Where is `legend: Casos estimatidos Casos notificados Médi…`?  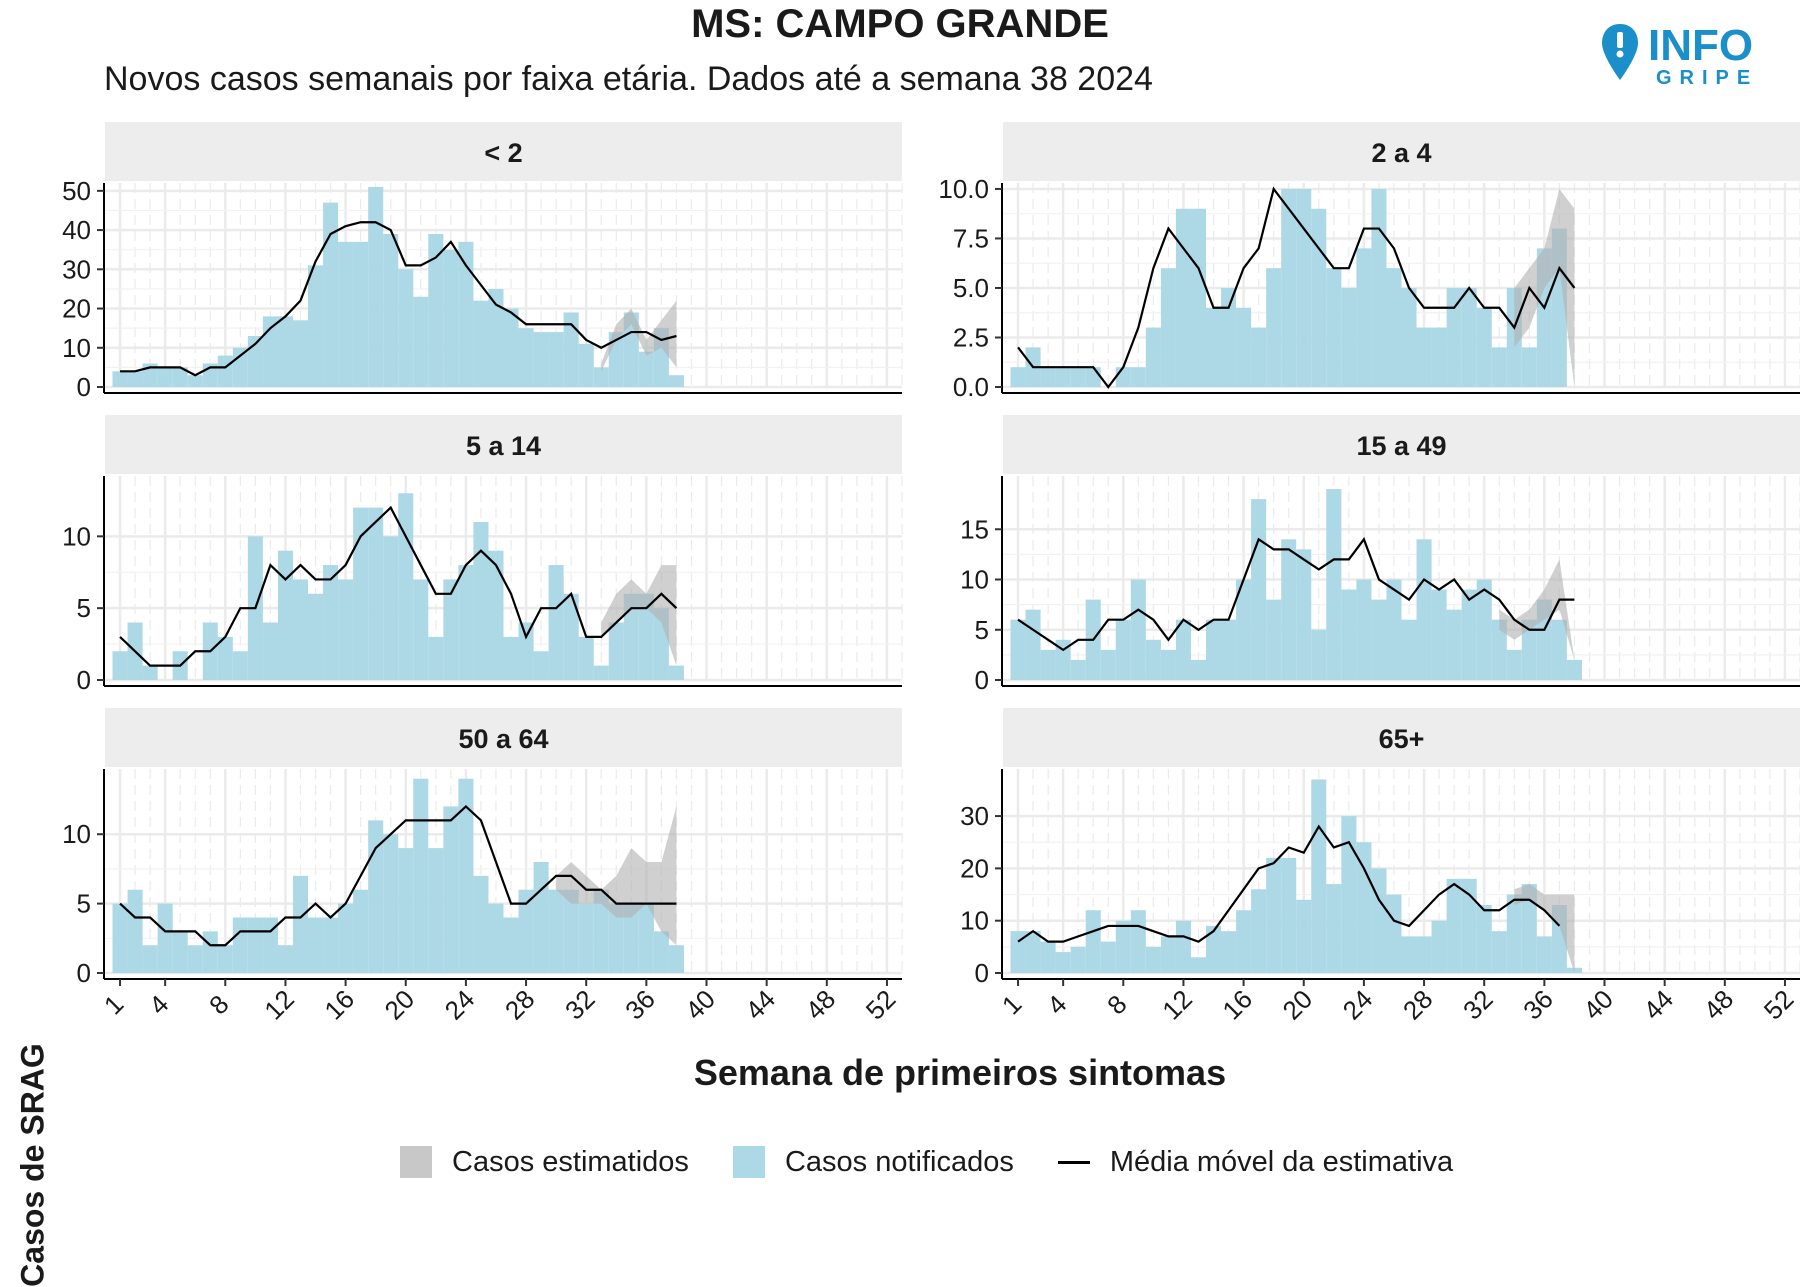
legend: Casos estimatidos Casos notificados Médi… is located at coordinates (948, 1162).